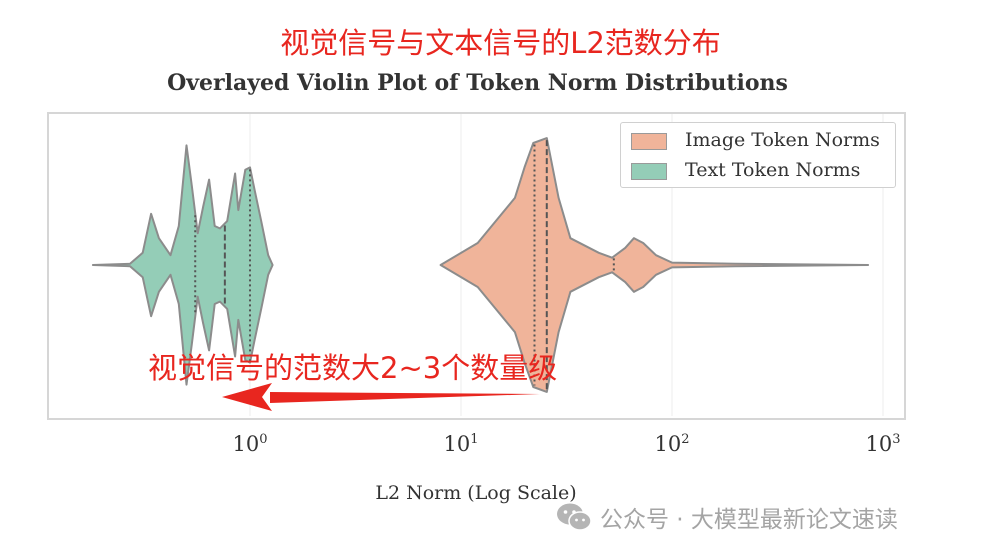 The image size is (1001, 559). Describe the element at coordinates (353, 368) in the screenshot. I see `annotation-arrow-text: 视觉信号的范数大2~3个数量级` at that location.